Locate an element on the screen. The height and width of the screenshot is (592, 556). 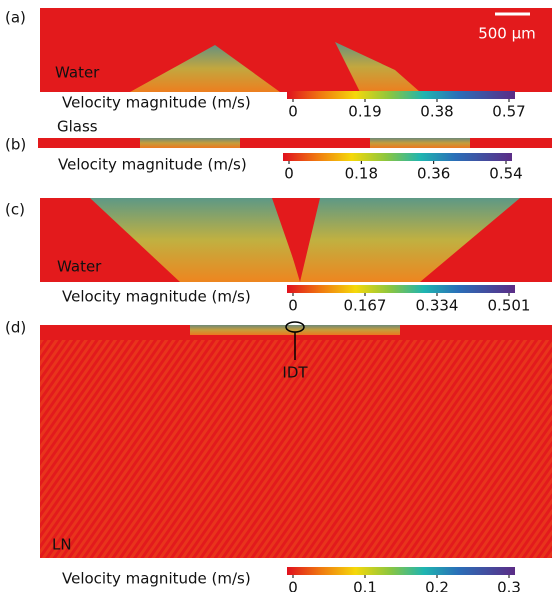
scale-label: 500 µm is located at coordinates (507, 34).